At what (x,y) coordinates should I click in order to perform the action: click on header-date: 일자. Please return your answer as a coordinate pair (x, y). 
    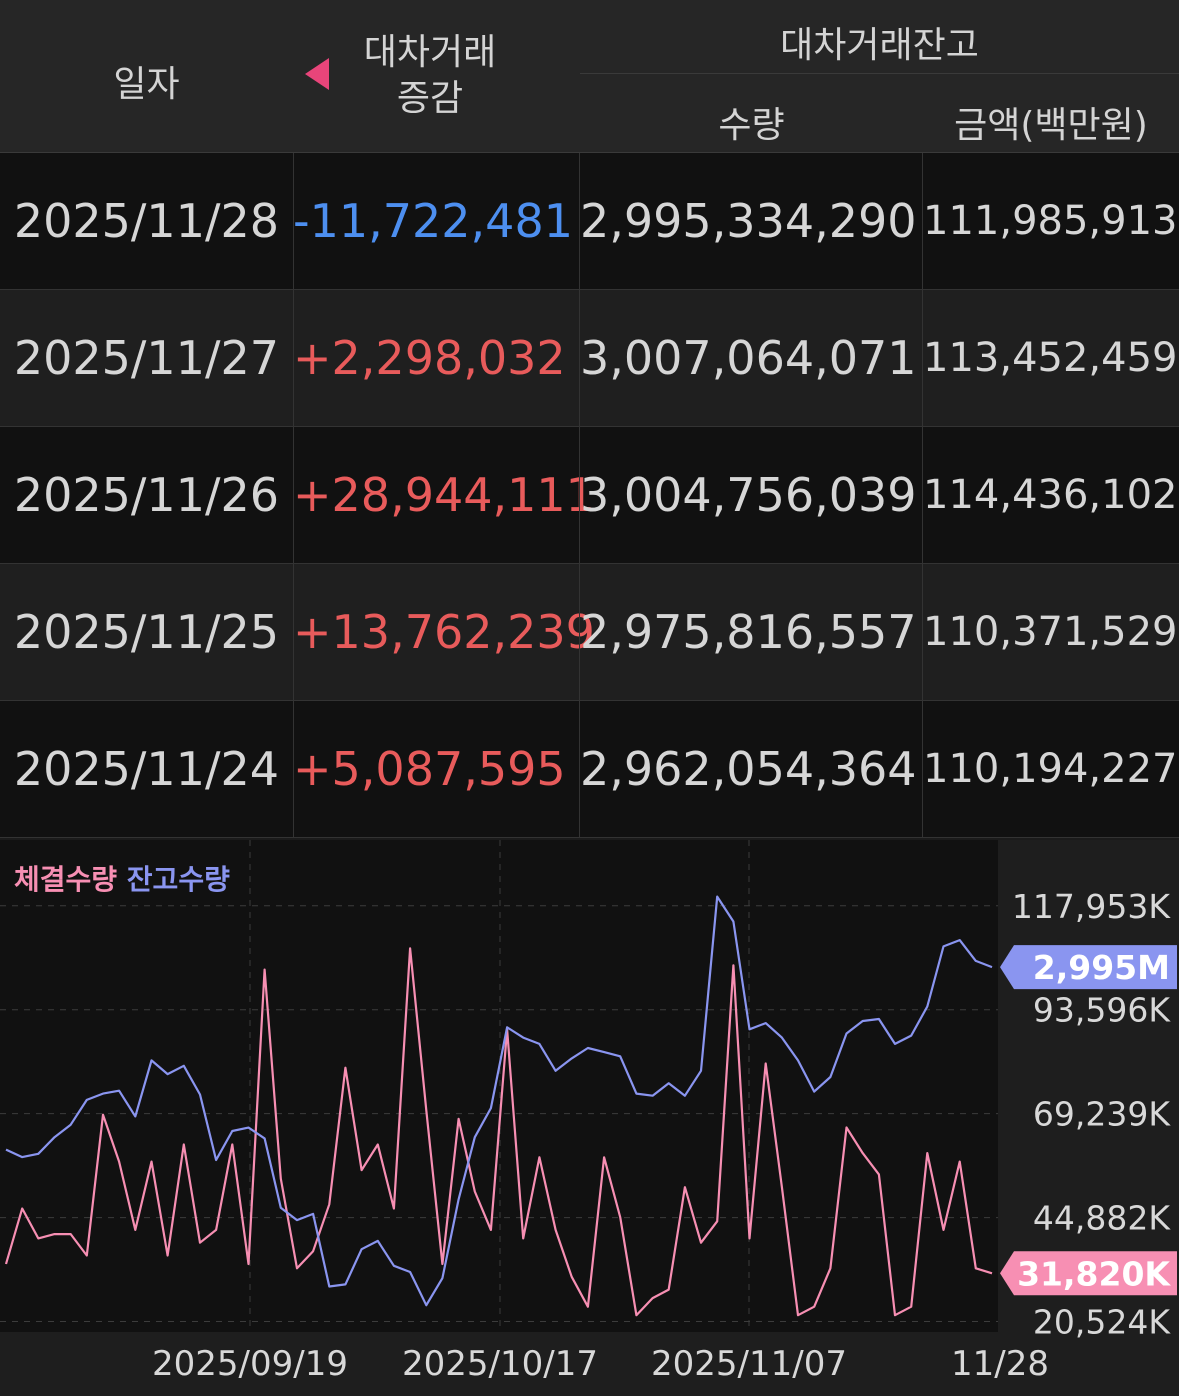
    Looking at the image, I should click on (146, 84).